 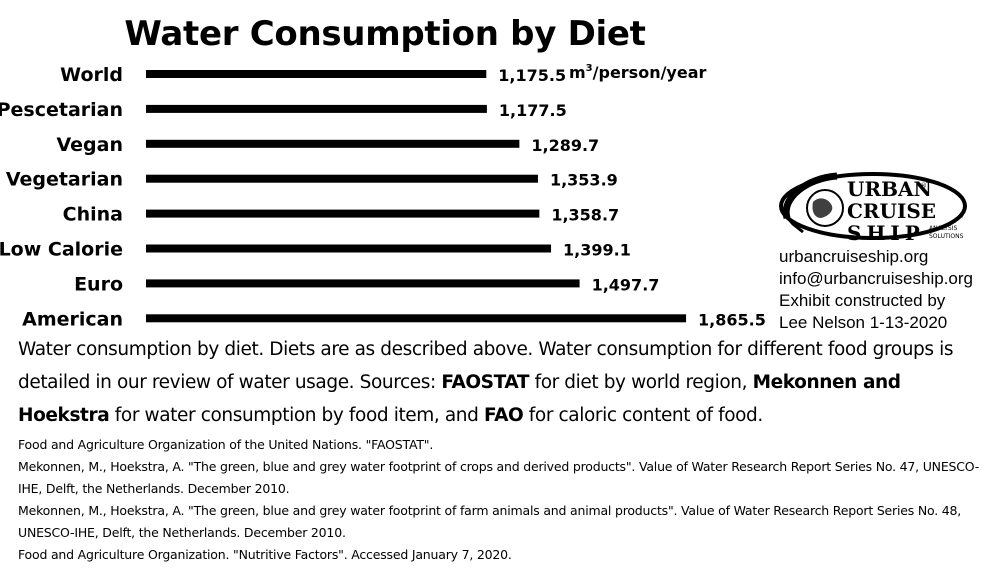 I want to click on credits-author-date: Lee Nelson 1-13-2020, so click(x=863, y=322).